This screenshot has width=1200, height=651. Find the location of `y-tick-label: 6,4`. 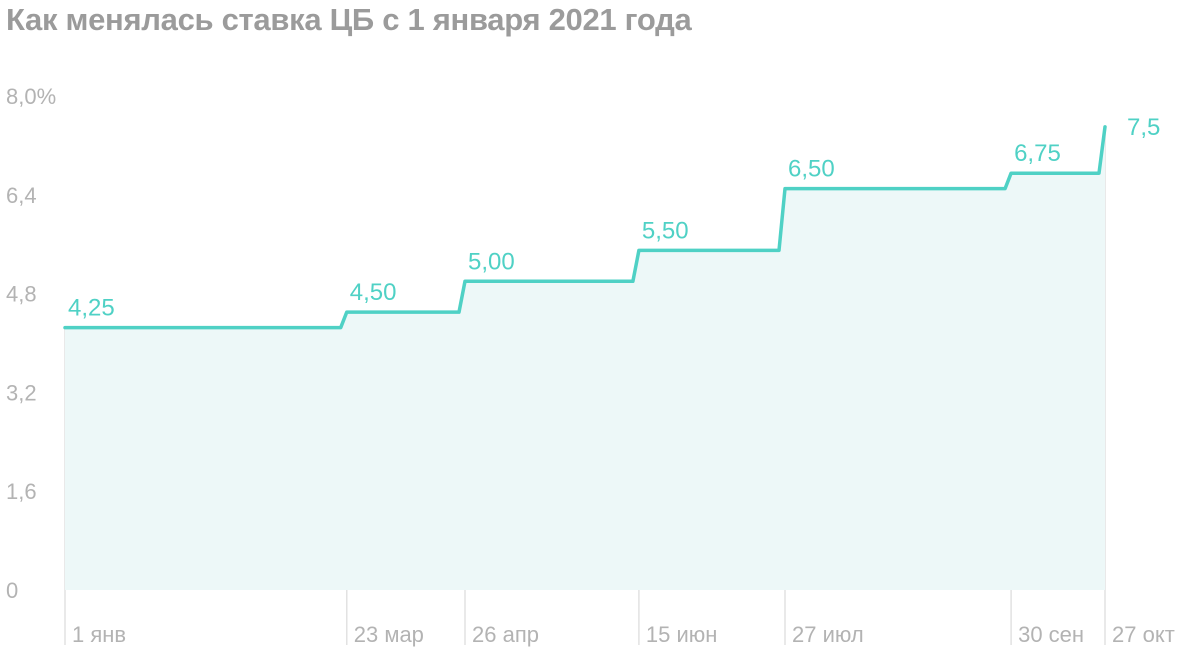

y-tick-label: 6,4 is located at coordinates (21, 195).